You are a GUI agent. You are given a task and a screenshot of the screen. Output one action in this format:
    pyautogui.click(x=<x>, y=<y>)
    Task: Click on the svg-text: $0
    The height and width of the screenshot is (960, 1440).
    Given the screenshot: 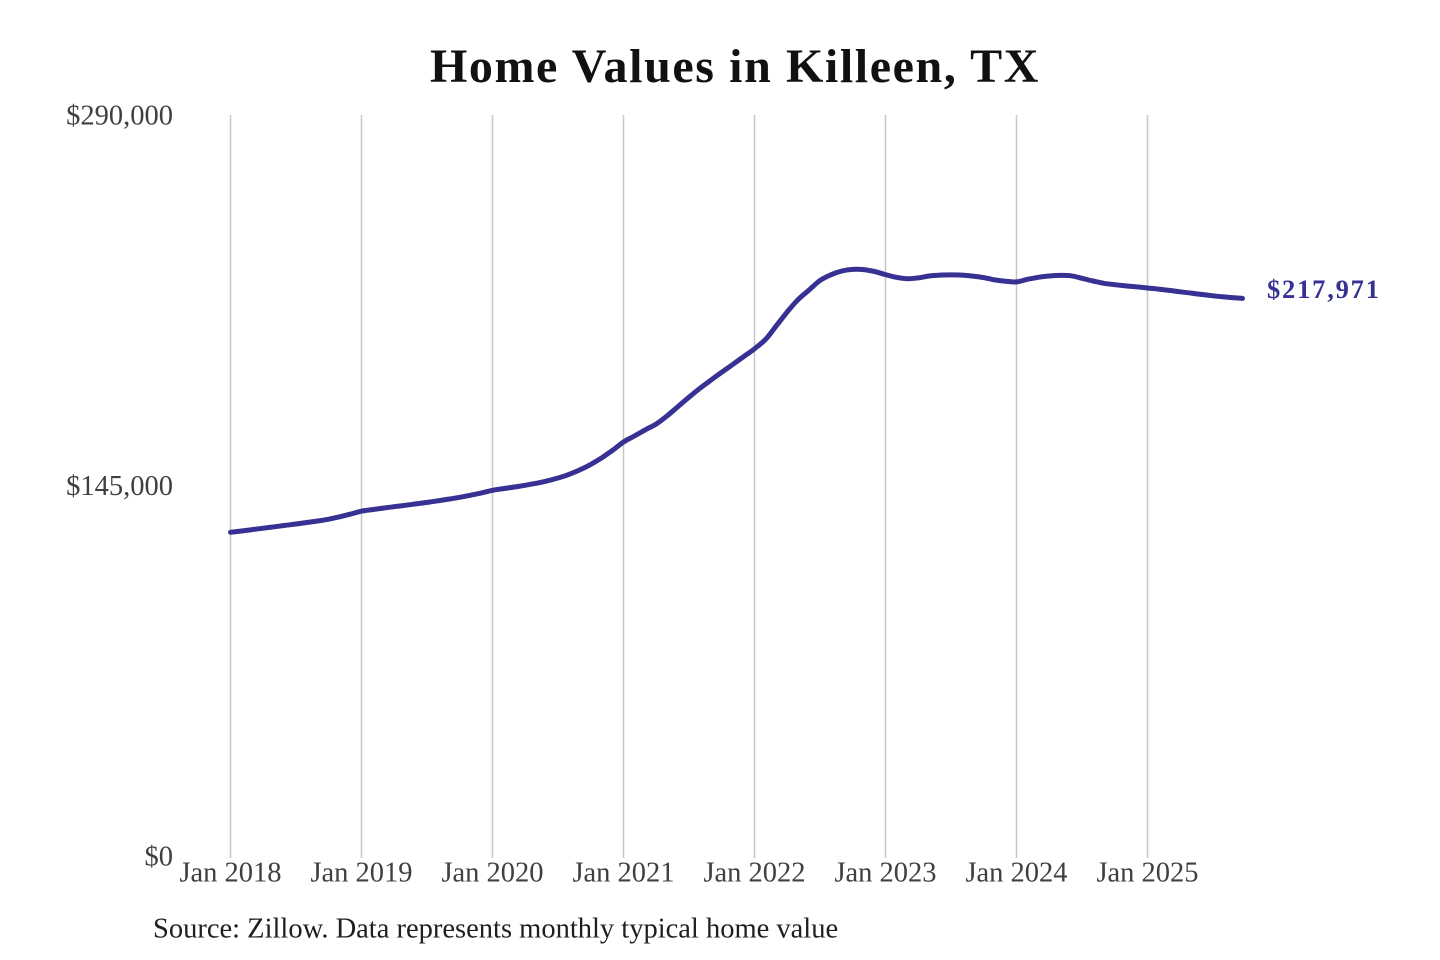 What is the action you would take?
    pyautogui.click(x=159, y=857)
    